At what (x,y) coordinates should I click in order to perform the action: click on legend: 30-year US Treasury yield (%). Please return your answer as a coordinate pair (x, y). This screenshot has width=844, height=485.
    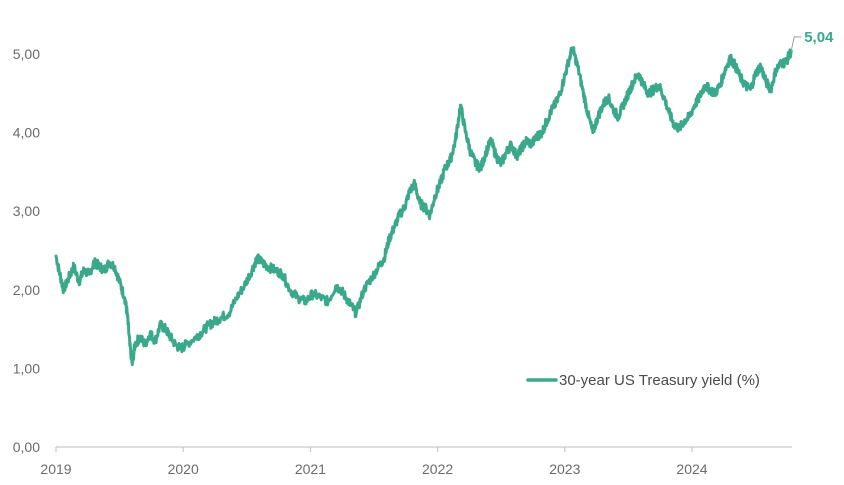
    Looking at the image, I should click on (643, 380).